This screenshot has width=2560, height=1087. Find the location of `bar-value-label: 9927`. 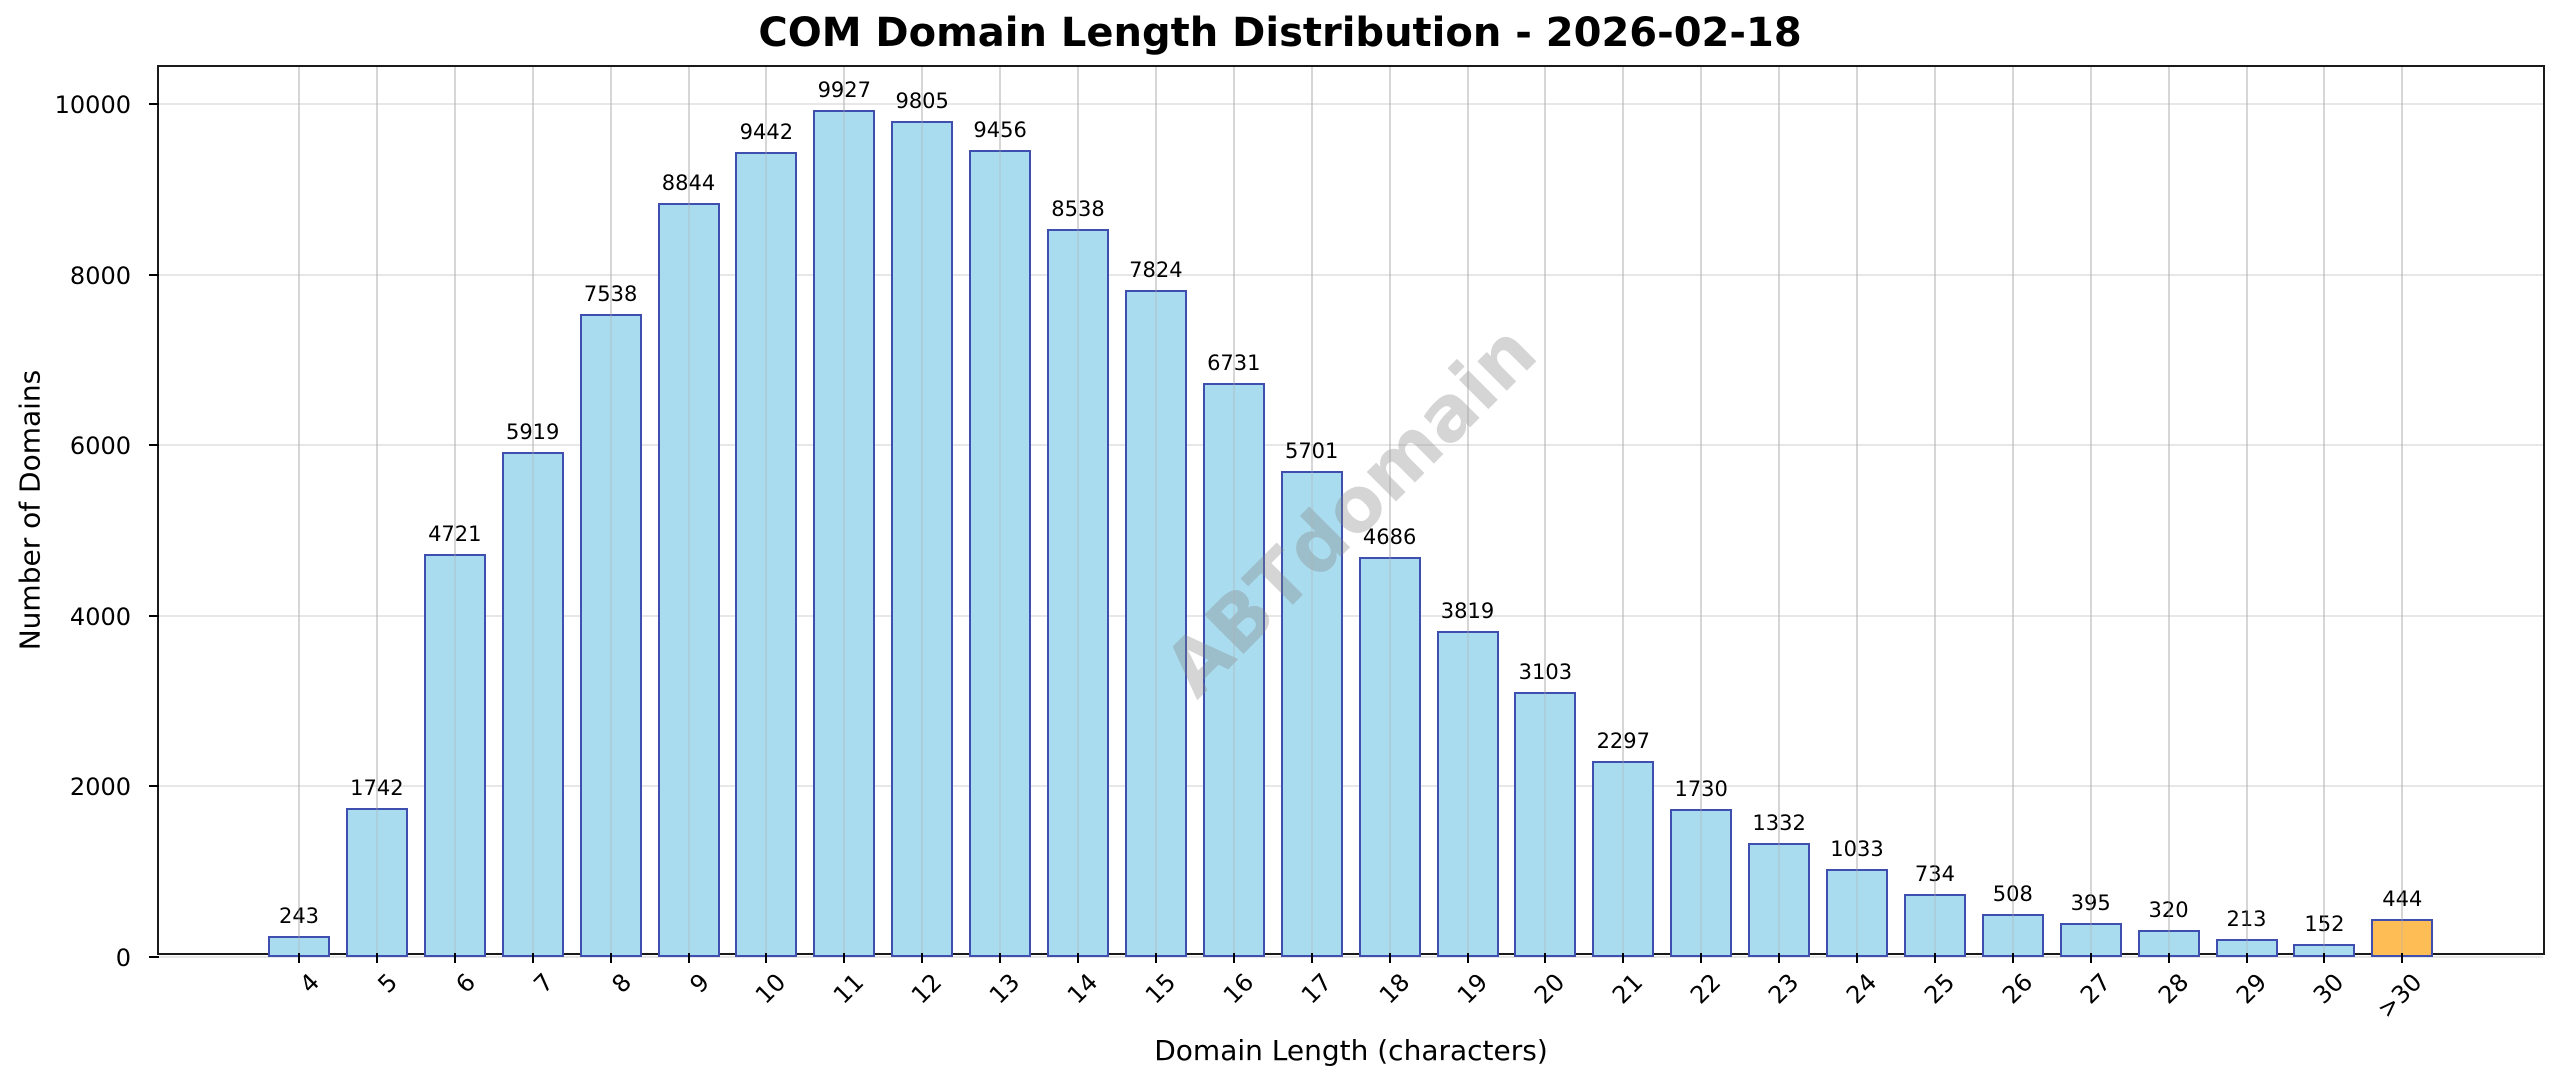

bar-value-label: 9927 is located at coordinates (844, 90).